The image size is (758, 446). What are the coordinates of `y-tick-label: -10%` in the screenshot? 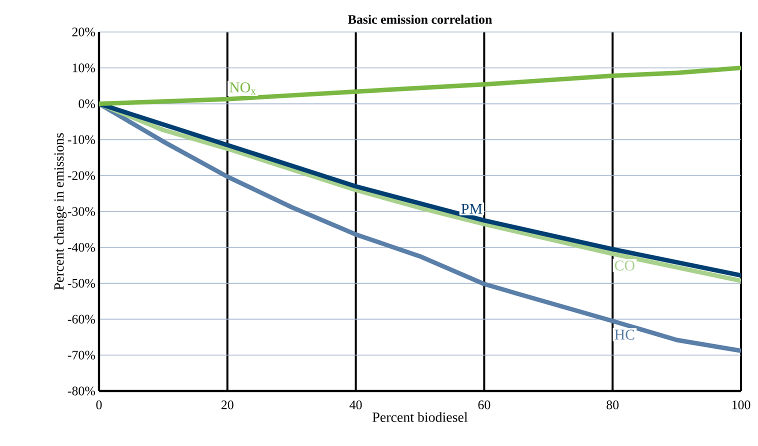 It's located at (82, 139).